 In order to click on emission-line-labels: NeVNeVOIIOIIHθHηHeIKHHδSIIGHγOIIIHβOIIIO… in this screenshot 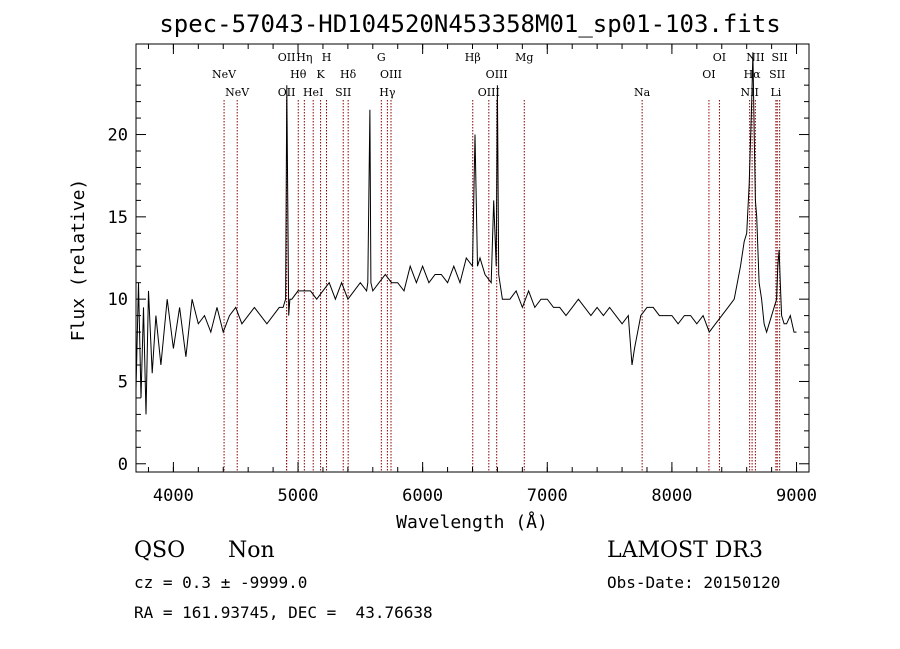, I will do `click(500, 75)`.